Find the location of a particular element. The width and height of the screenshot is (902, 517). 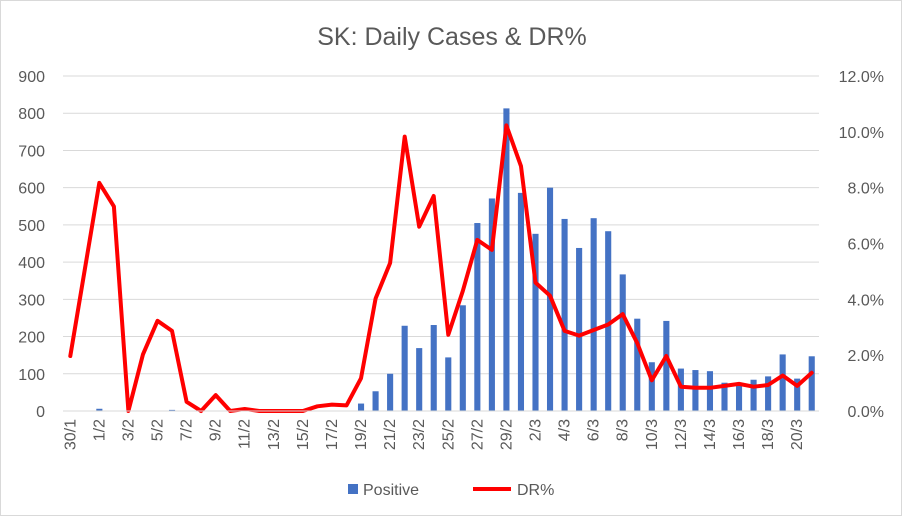

x-tick-label: 20/3 is located at coordinates (797, 434).